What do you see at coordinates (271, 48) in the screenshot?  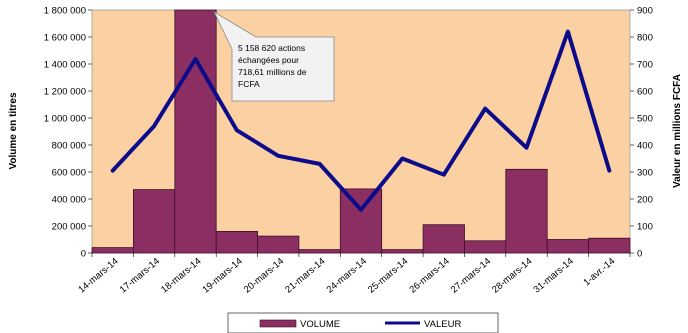 I see `annotation-line-1: 5 158 620 actions` at bounding box center [271, 48].